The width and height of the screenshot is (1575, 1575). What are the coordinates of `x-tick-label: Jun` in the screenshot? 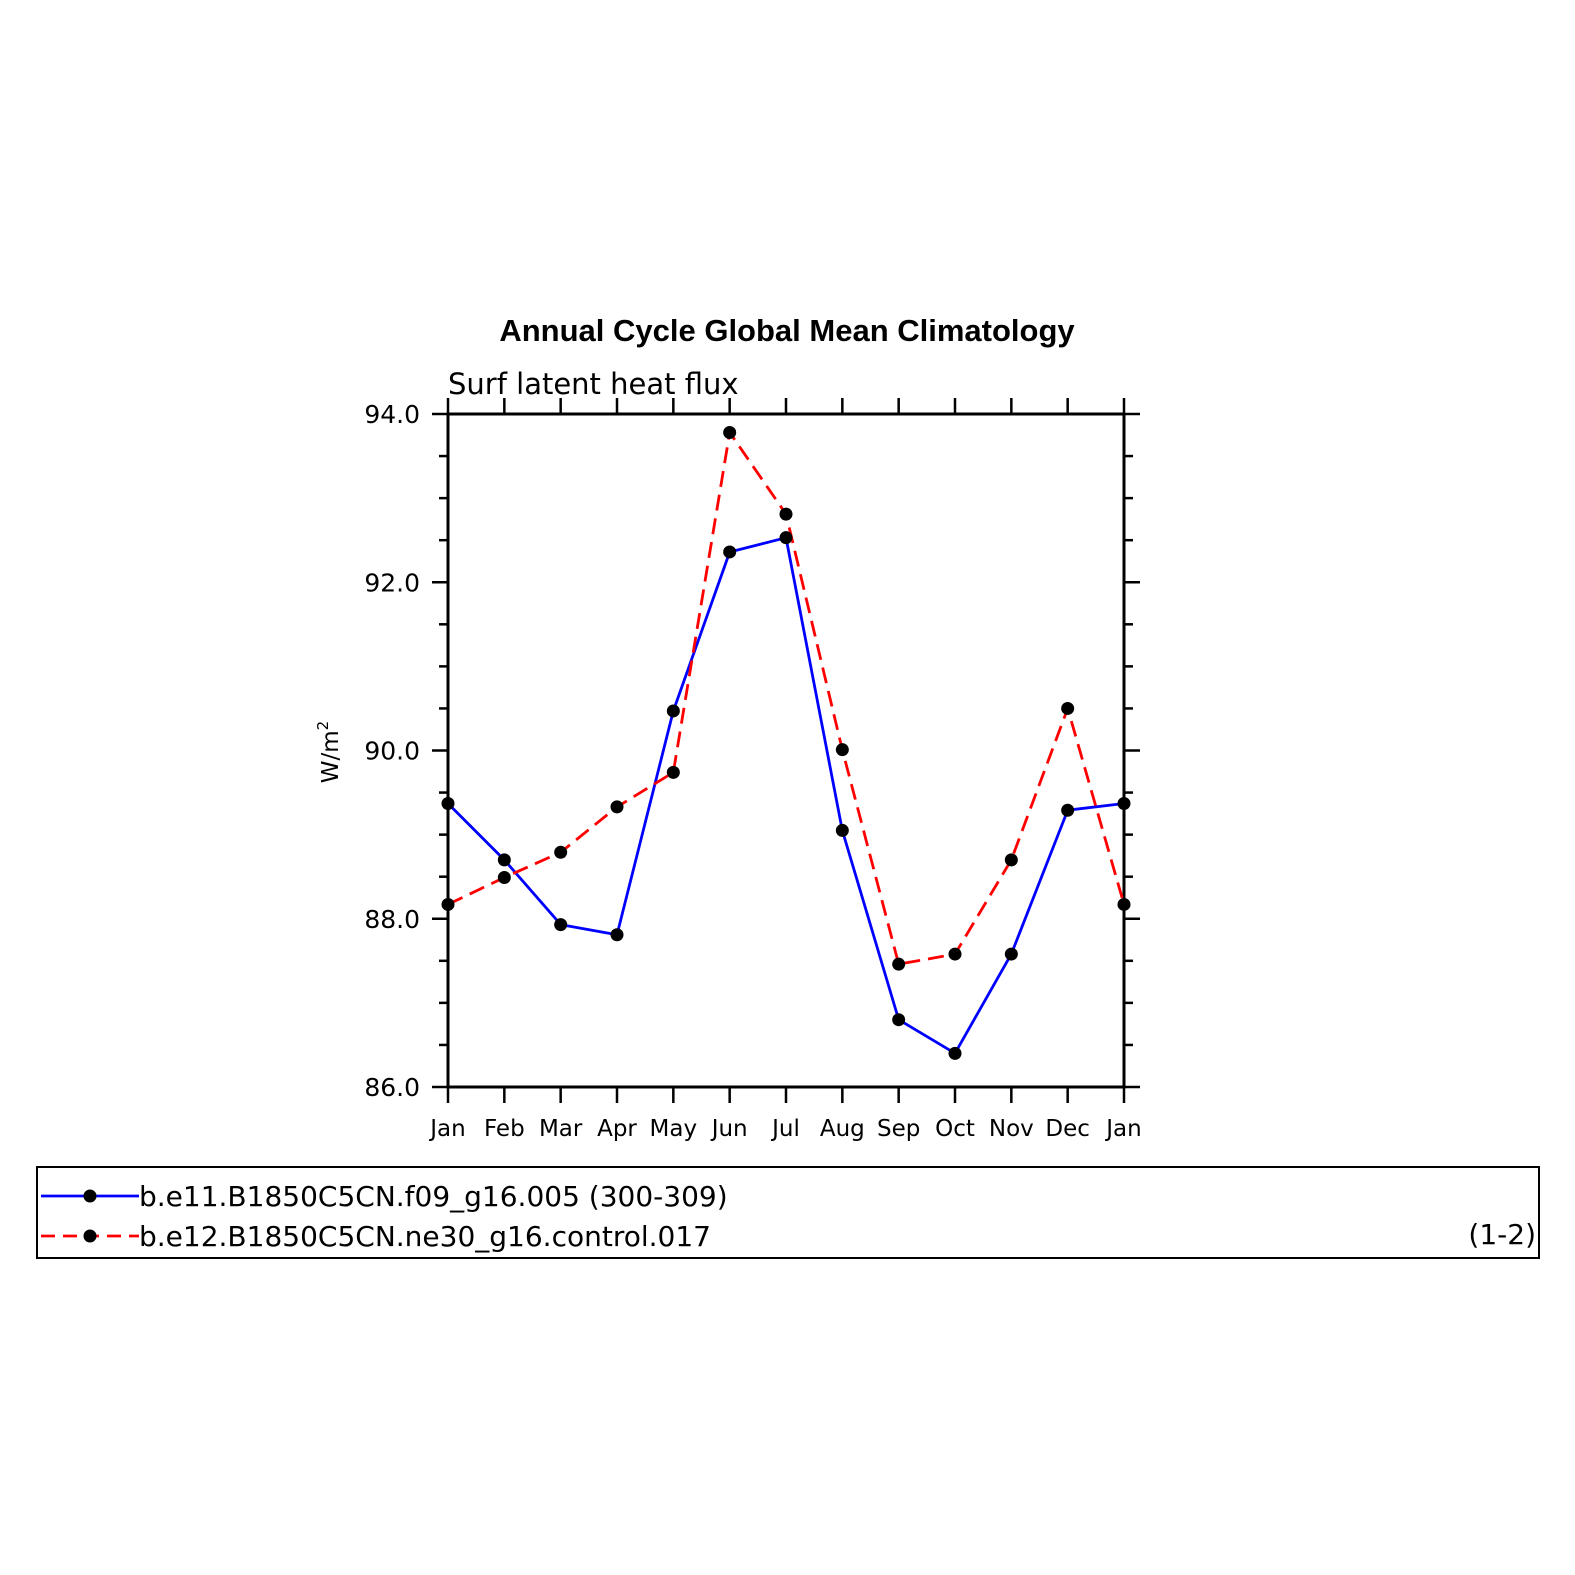 It's located at (729, 1129).